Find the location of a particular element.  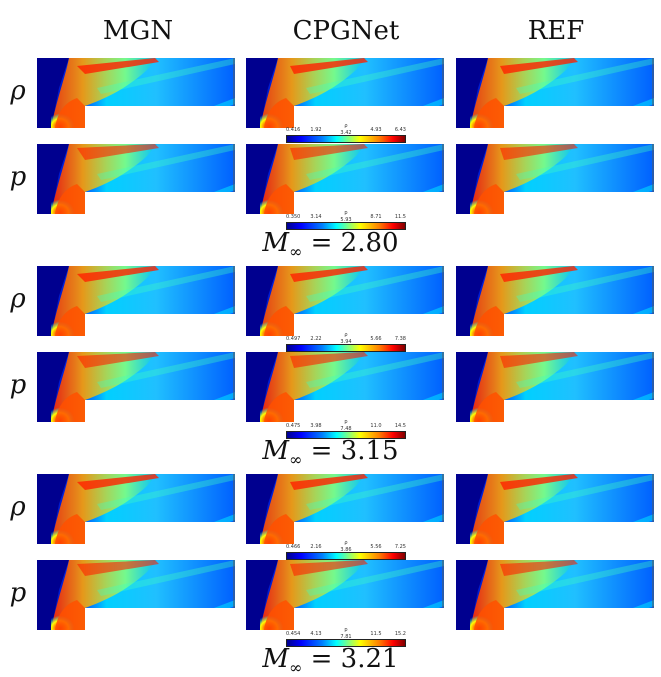

colorbar-tick-label: 0.466 is located at coordinates (293, 547).